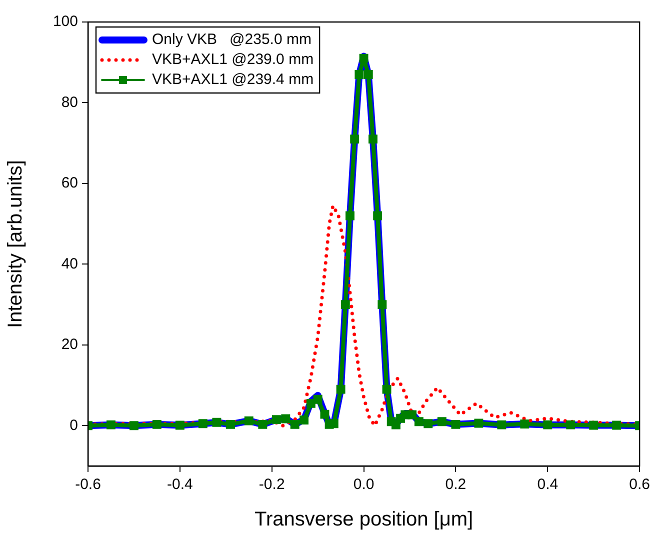 This screenshot has height=536, width=654. Describe the element at coordinates (180, 485) in the screenshot. I see `x-tick-label: -0.4` at that location.